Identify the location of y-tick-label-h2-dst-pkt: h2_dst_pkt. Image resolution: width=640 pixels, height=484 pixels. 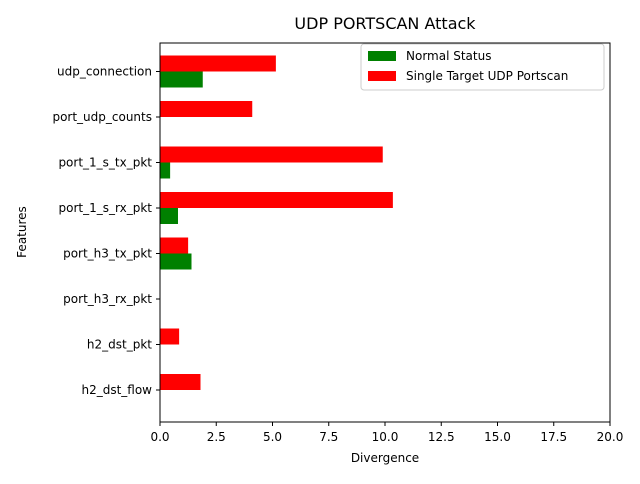
(119, 345).